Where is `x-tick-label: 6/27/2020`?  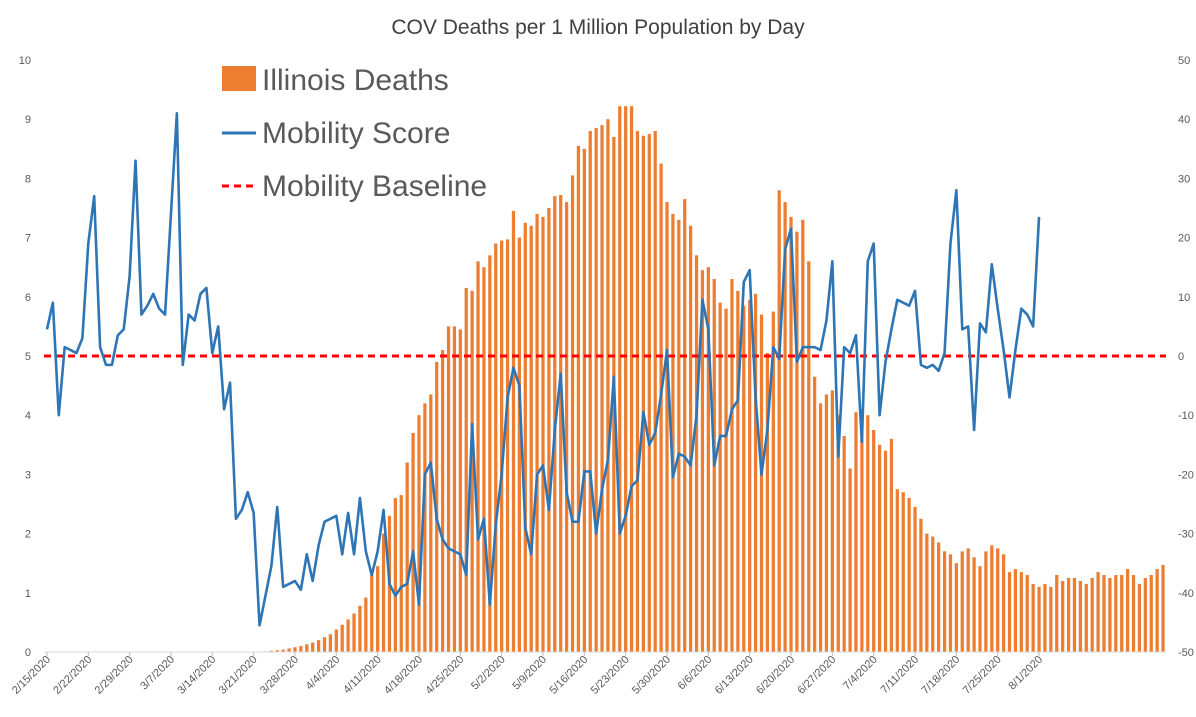
x-tick-label: 6/27/2020 is located at coordinates (816, 675).